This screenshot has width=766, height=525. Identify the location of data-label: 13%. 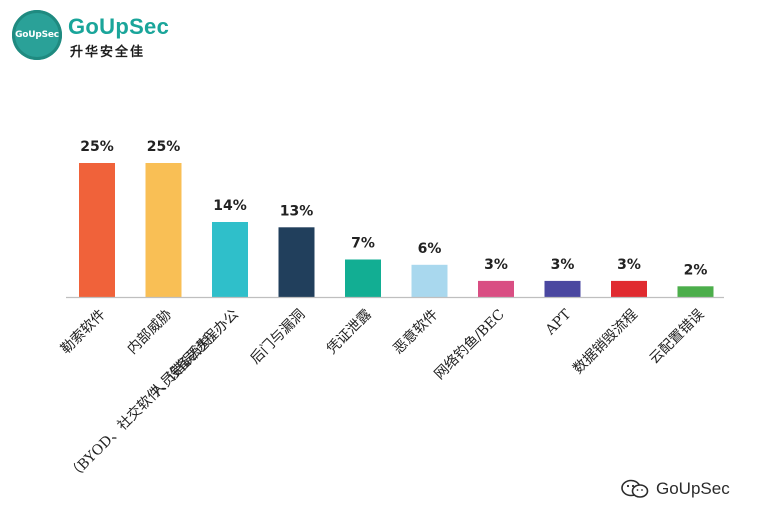
(297, 211).